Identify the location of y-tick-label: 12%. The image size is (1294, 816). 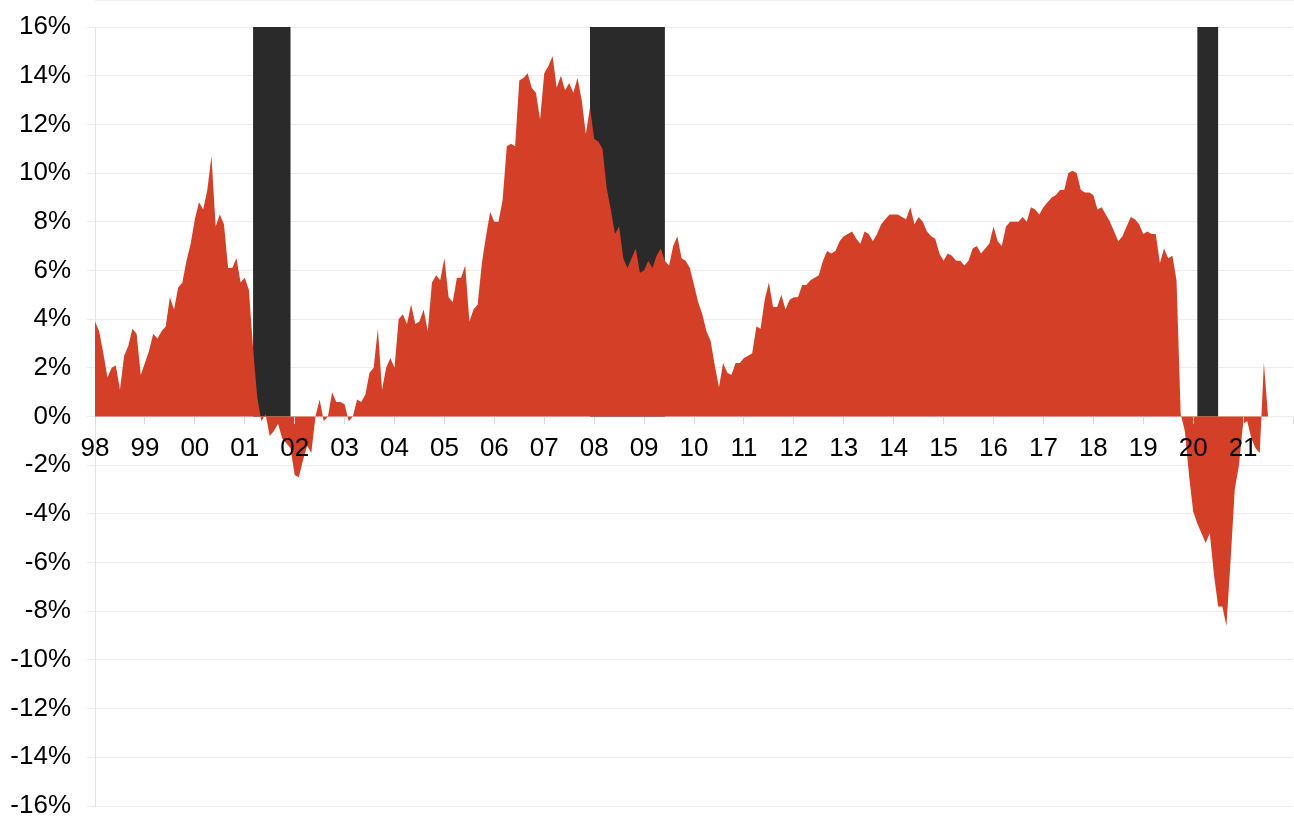
(44, 122).